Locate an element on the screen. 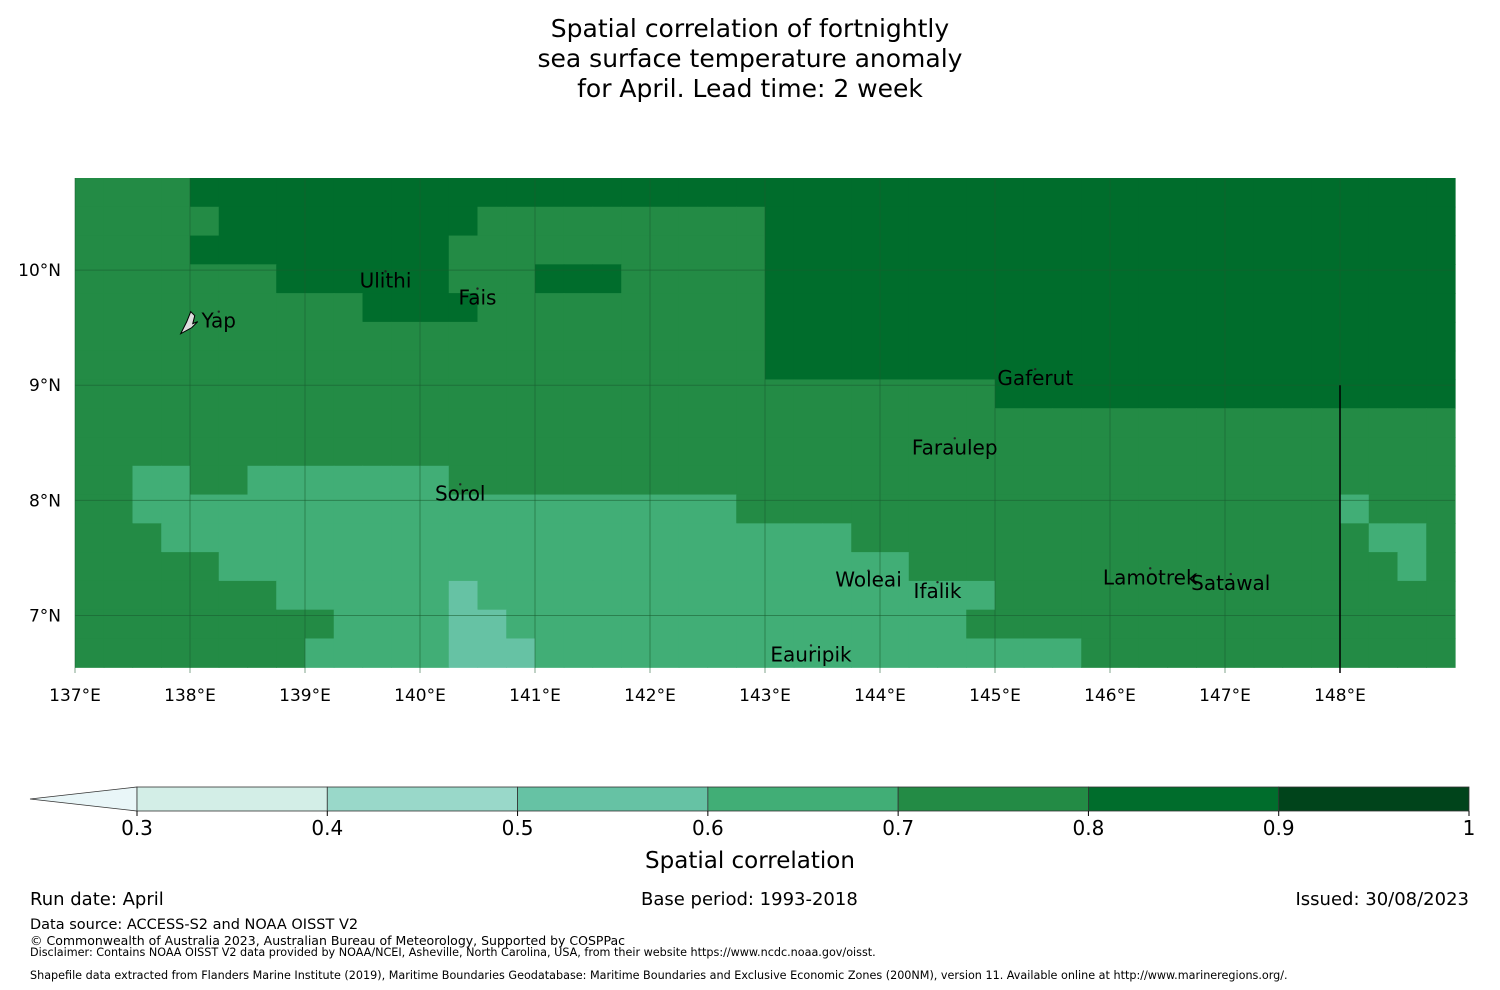  colorbar-tick-label: 0.6 is located at coordinates (708, 828).